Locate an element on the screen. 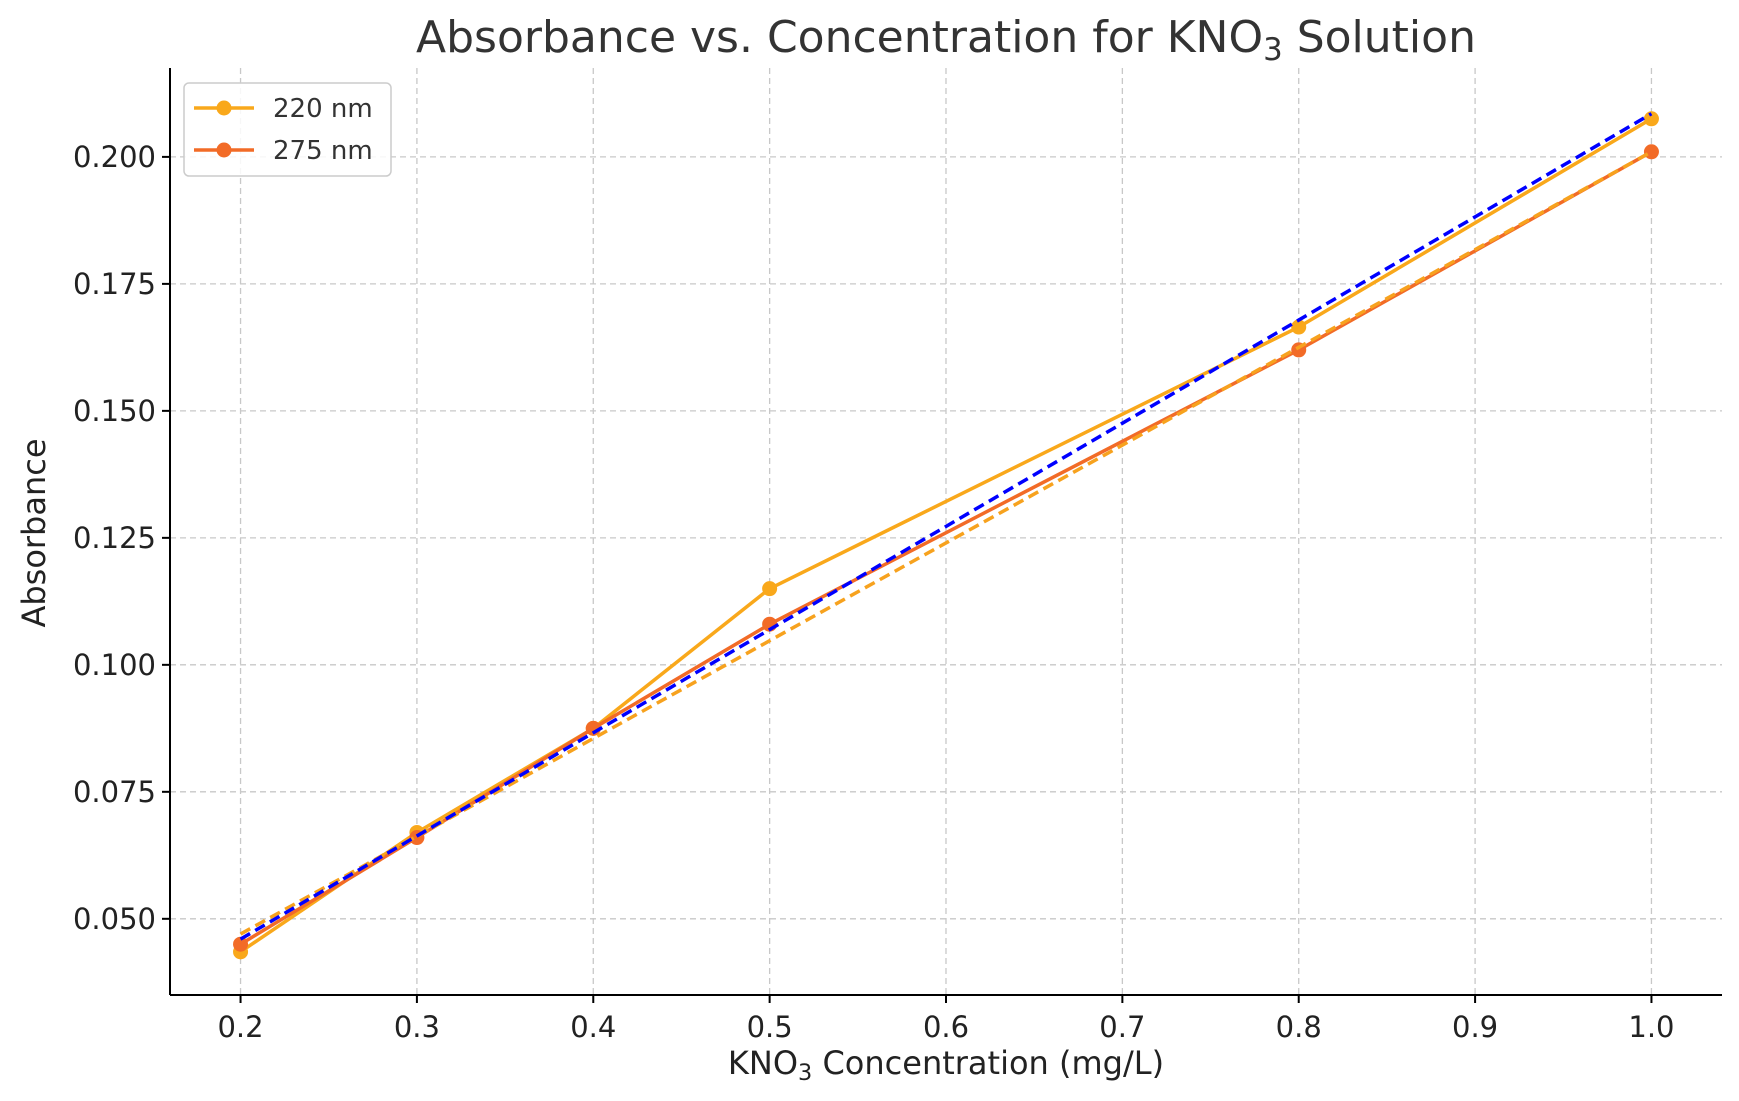  x-tick-label: 0.3 is located at coordinates (417, 1027).